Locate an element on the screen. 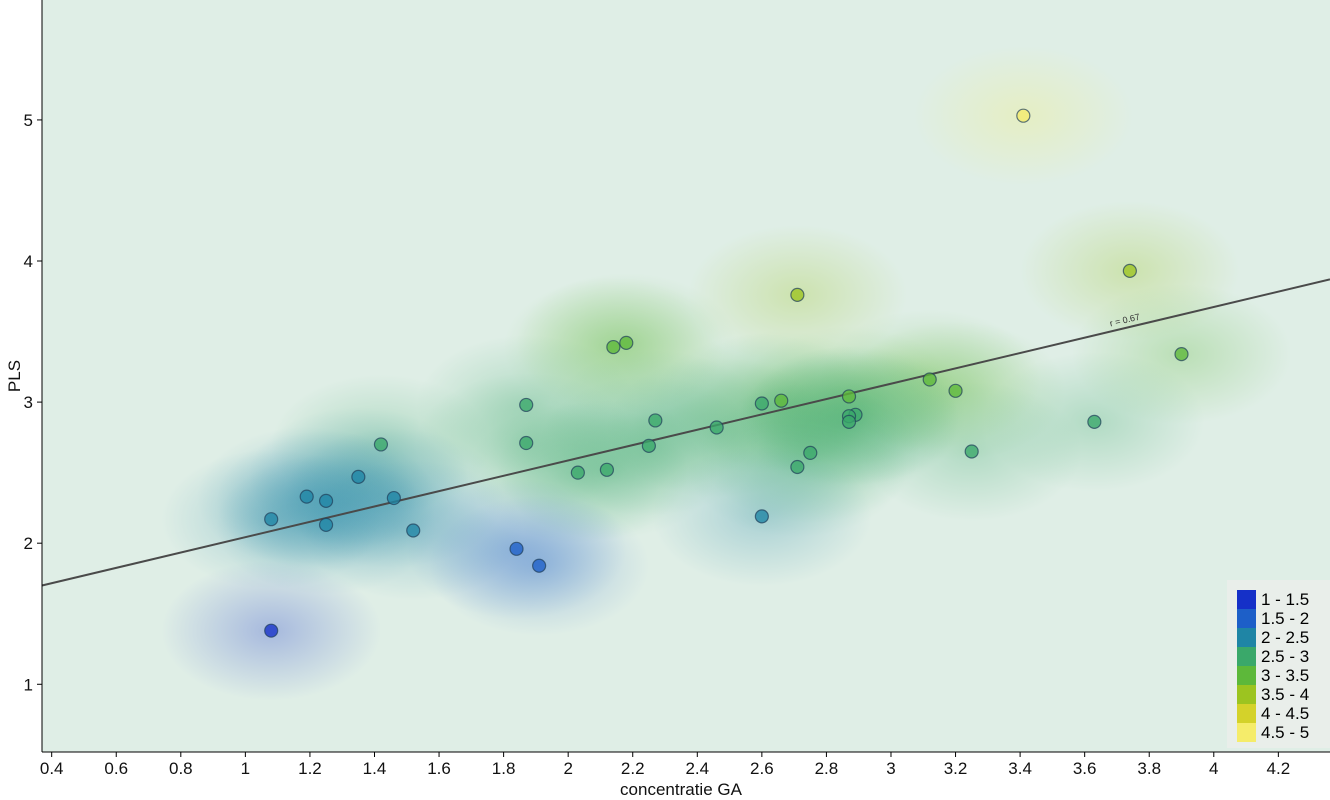  y-axis-title: PLS is located at coordinates (14, 376).